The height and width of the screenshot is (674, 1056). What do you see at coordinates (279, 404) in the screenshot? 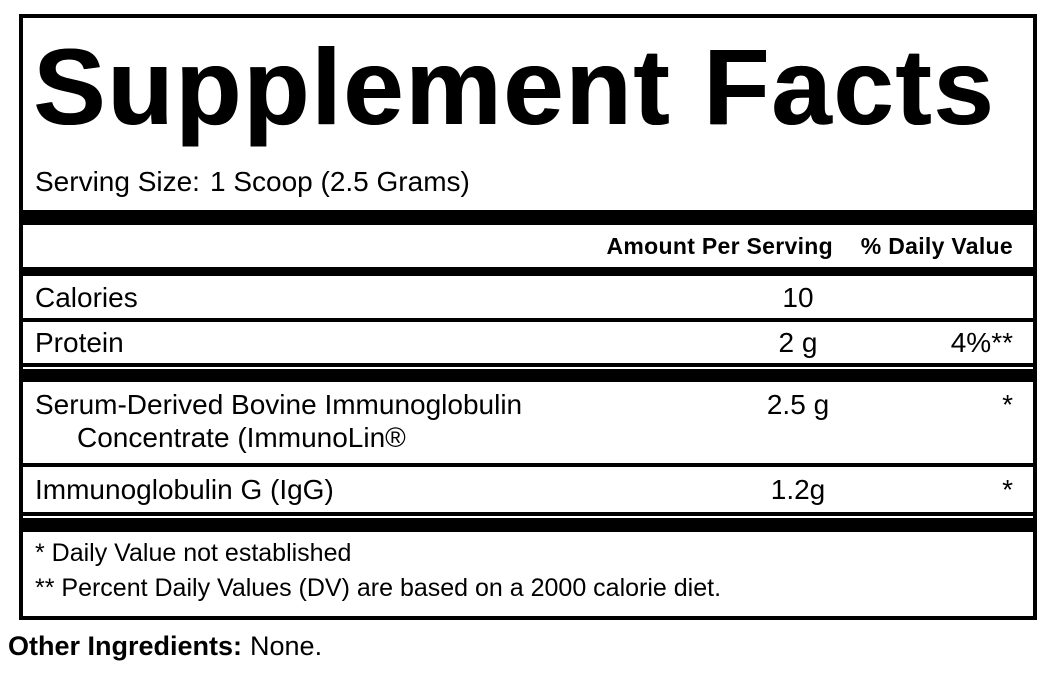
I see `nutrient-name-line1: Serum-Derived Bovine Immunoglobulin` at bounding box center [279, 404].